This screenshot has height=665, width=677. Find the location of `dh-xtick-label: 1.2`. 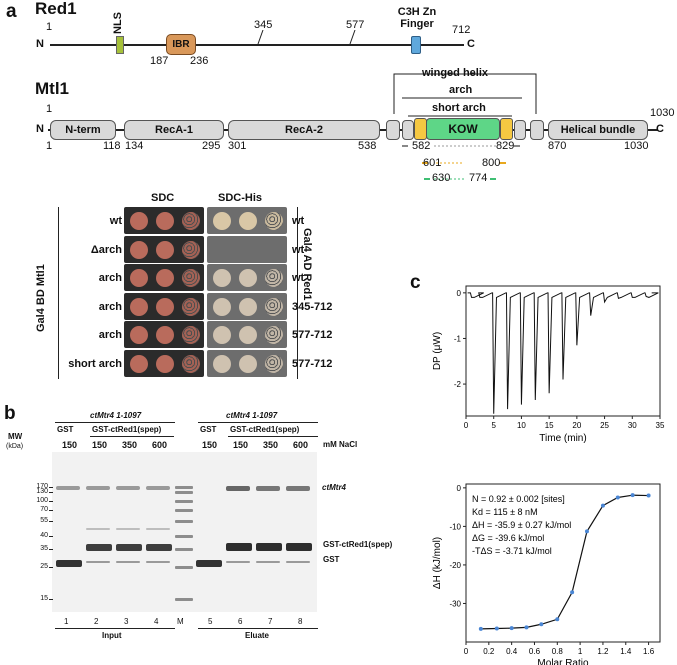

dh-xtick-label: 1.2 is located at coordinates (603, 651).